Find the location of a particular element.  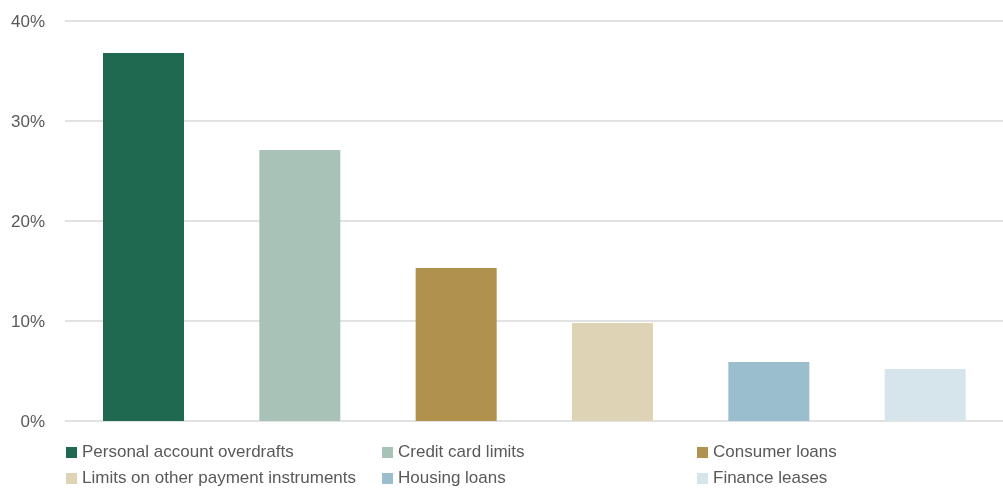

legend-label: Personal account overdrafts is located at coordinates (188, 452).